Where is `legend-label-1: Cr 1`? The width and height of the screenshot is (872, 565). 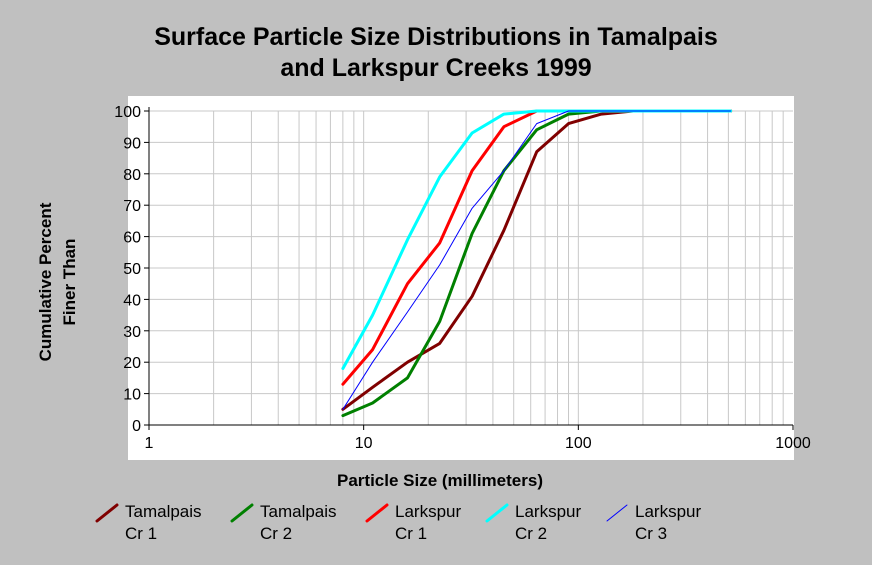 legend-label-1: Cr 1 is located at coordinates (141, 533).